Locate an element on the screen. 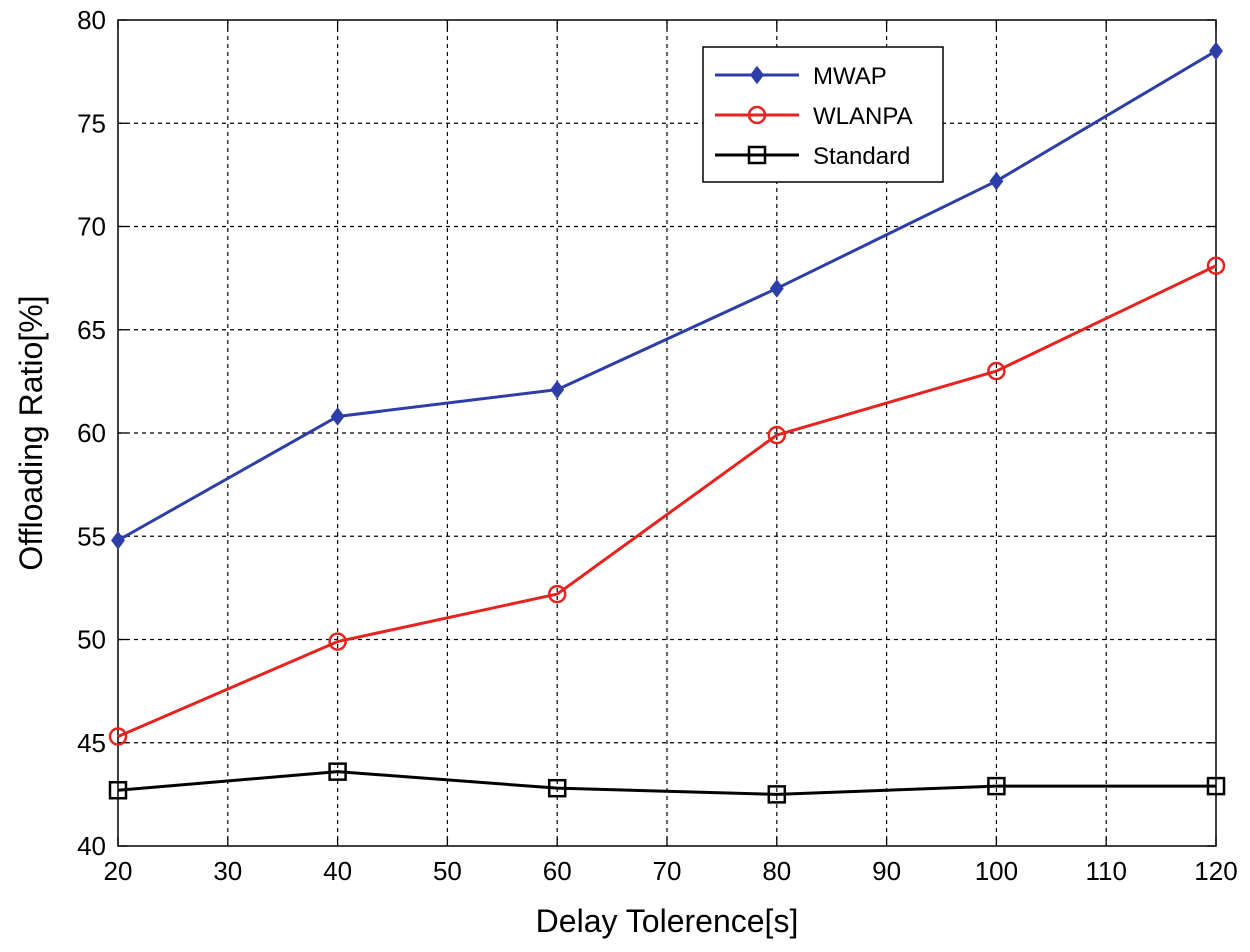  y-tick-label: 80 is located at coordinates (91, 20).